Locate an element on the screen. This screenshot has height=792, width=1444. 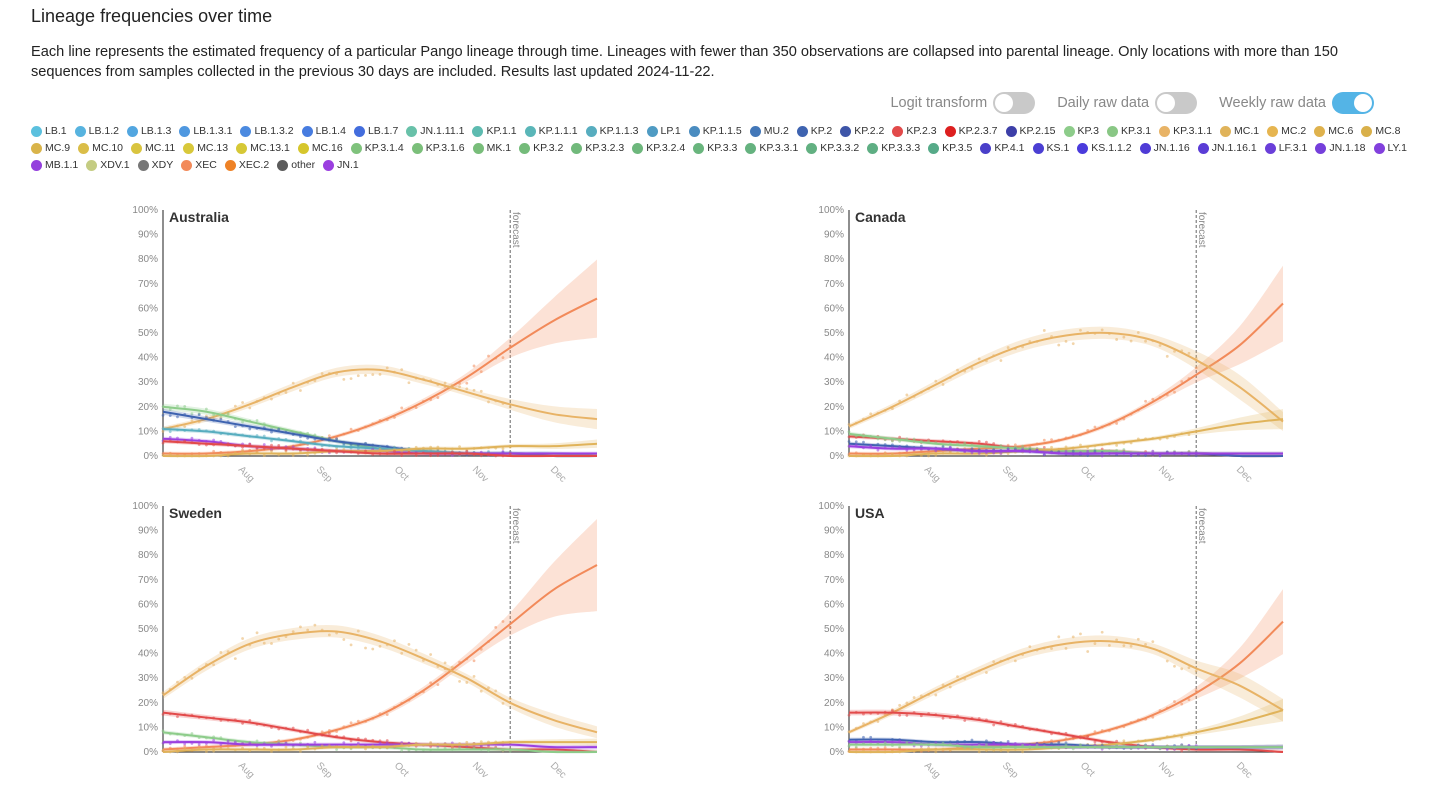
legend-item: KP.3.1.4 is located at coordinates (377, 148).